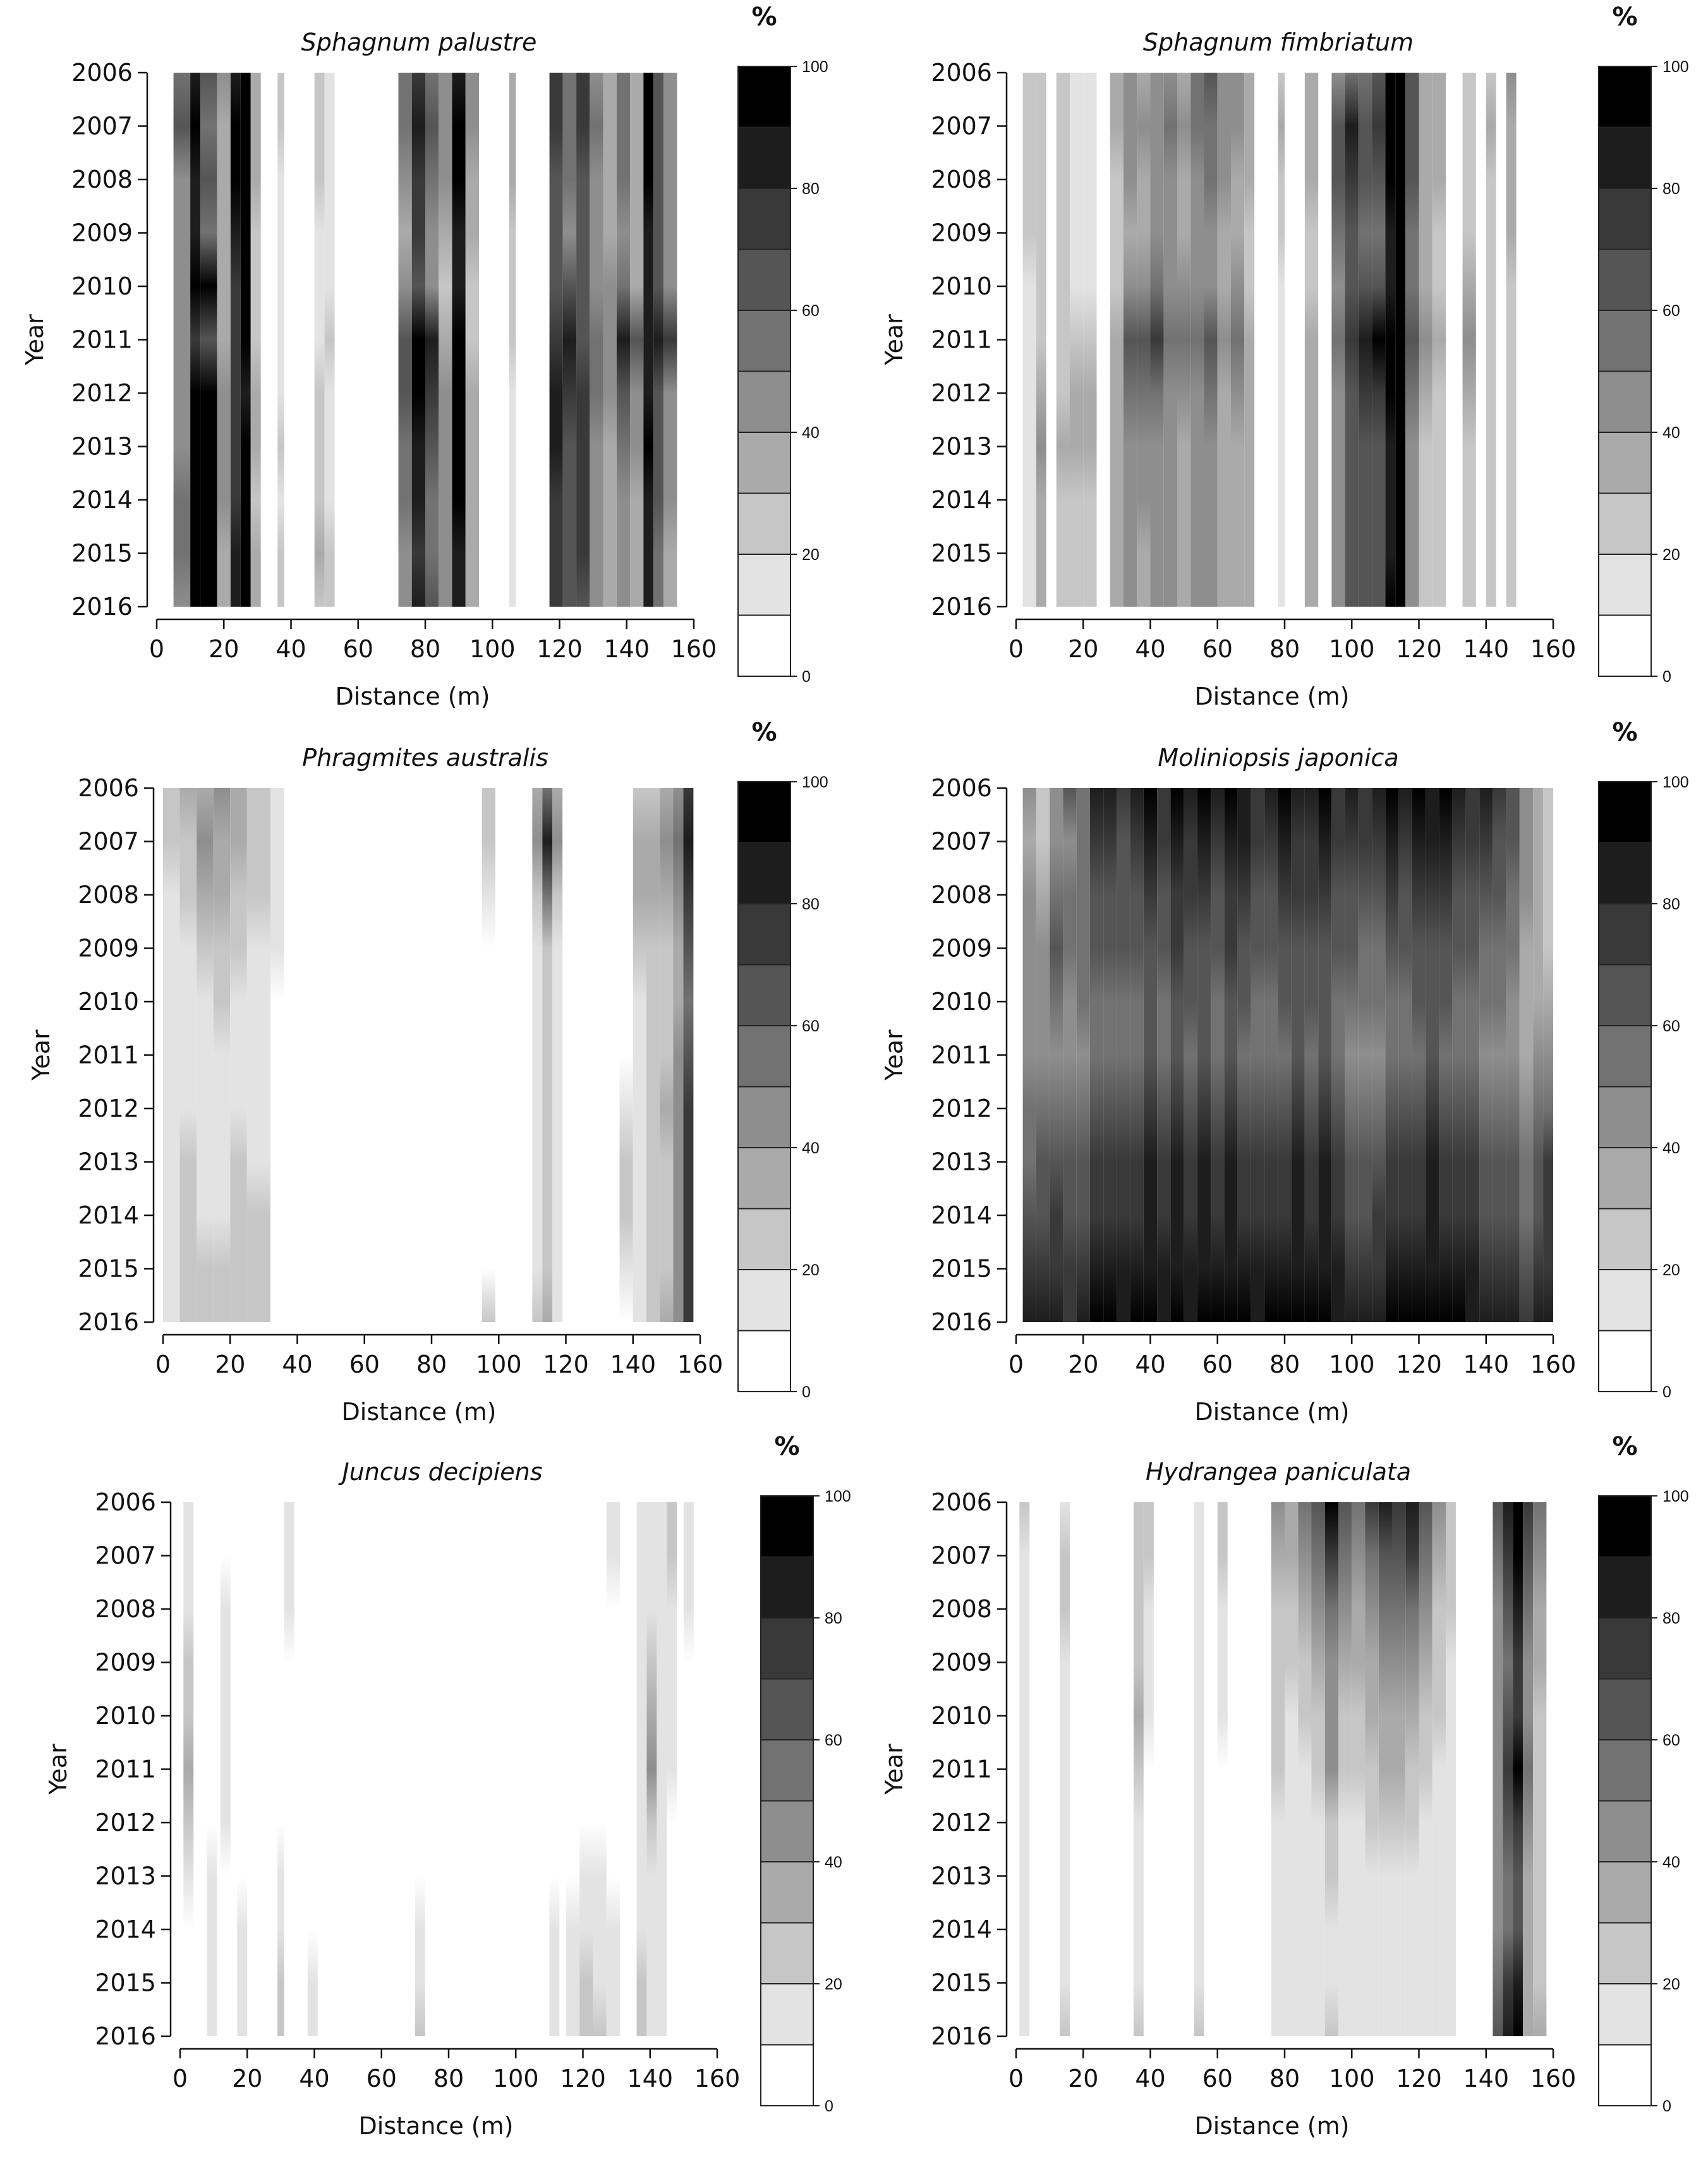 Image resolution: width=1708 pixels, height=2162 pixels. Describe the element at coordinates (1676, 1496) in the screenshot. I see `colorbar-tick-label: 100` at that location.